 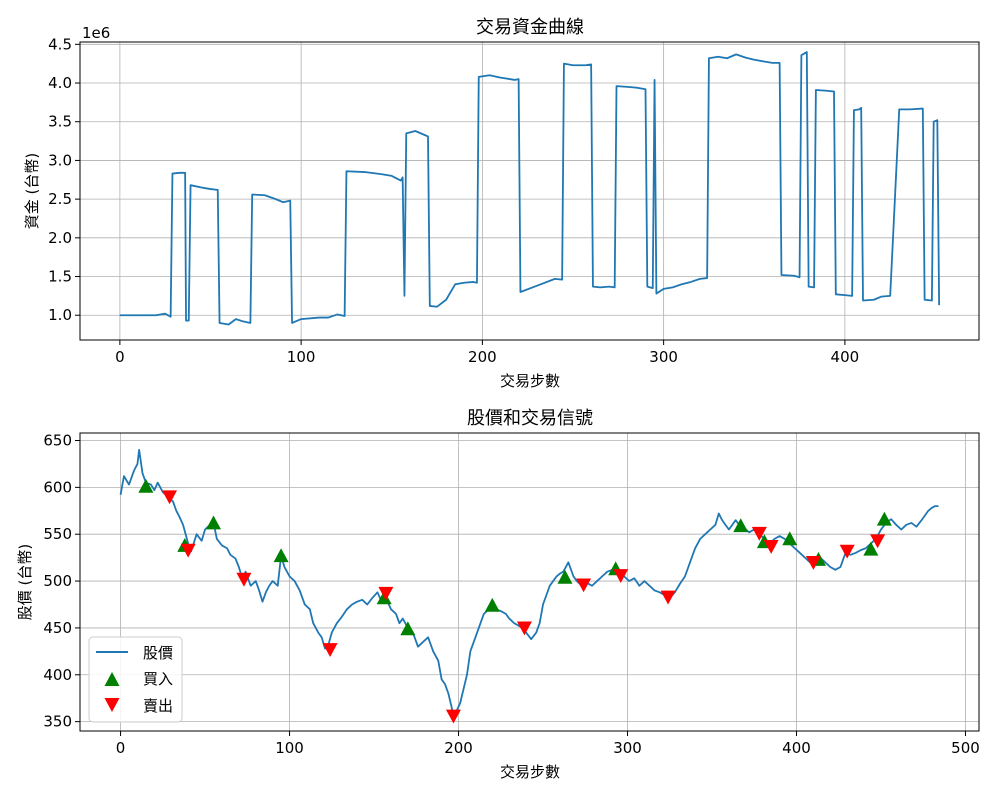 I want to click on y-tick-label: 2.0, so click(x=60, y=238).